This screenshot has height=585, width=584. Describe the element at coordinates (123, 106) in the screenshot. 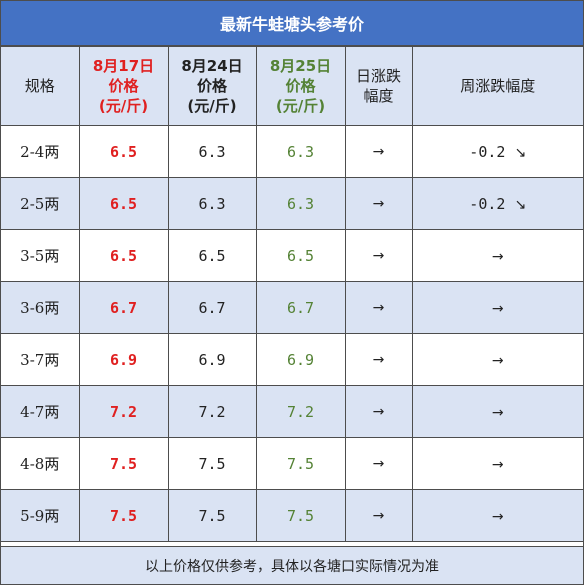

I see `header-aug17-unit: (元/斤)` at that location.